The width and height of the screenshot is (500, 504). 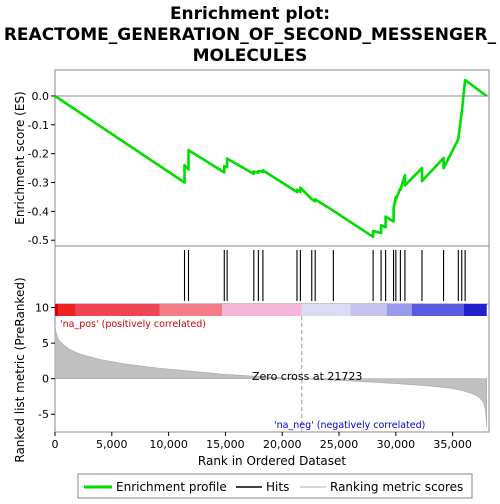 What do you see at coordinates (324, 275) in the screenshot?
I see `hit-markers` at bounding box center [324, 275].